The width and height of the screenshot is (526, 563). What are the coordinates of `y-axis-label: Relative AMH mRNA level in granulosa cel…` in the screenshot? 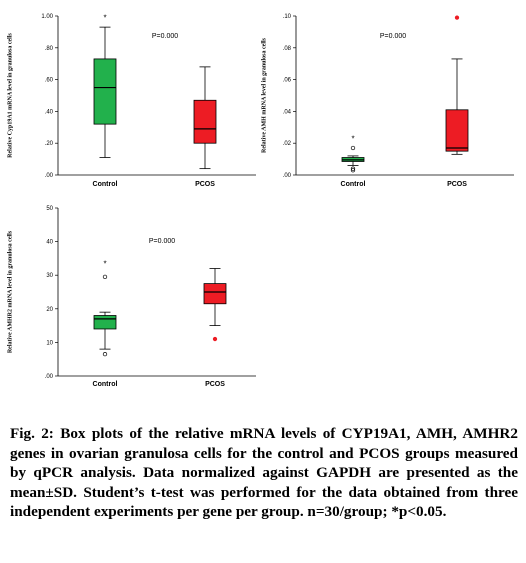 It's located at (264, 95).